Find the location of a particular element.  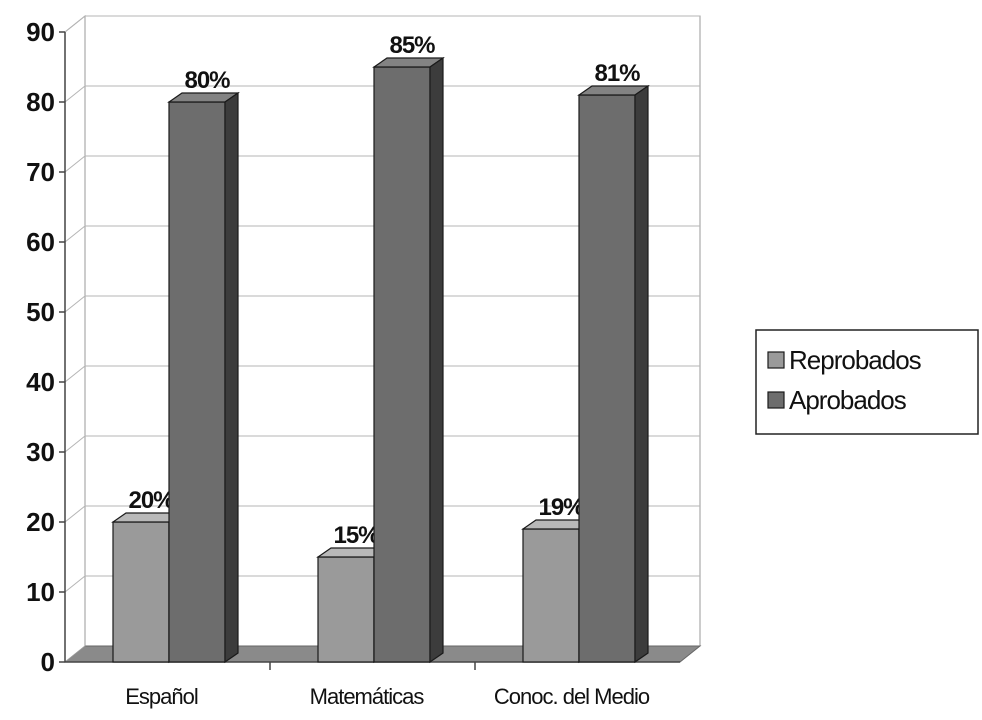

legend-box is located at coordinates (867, 382).